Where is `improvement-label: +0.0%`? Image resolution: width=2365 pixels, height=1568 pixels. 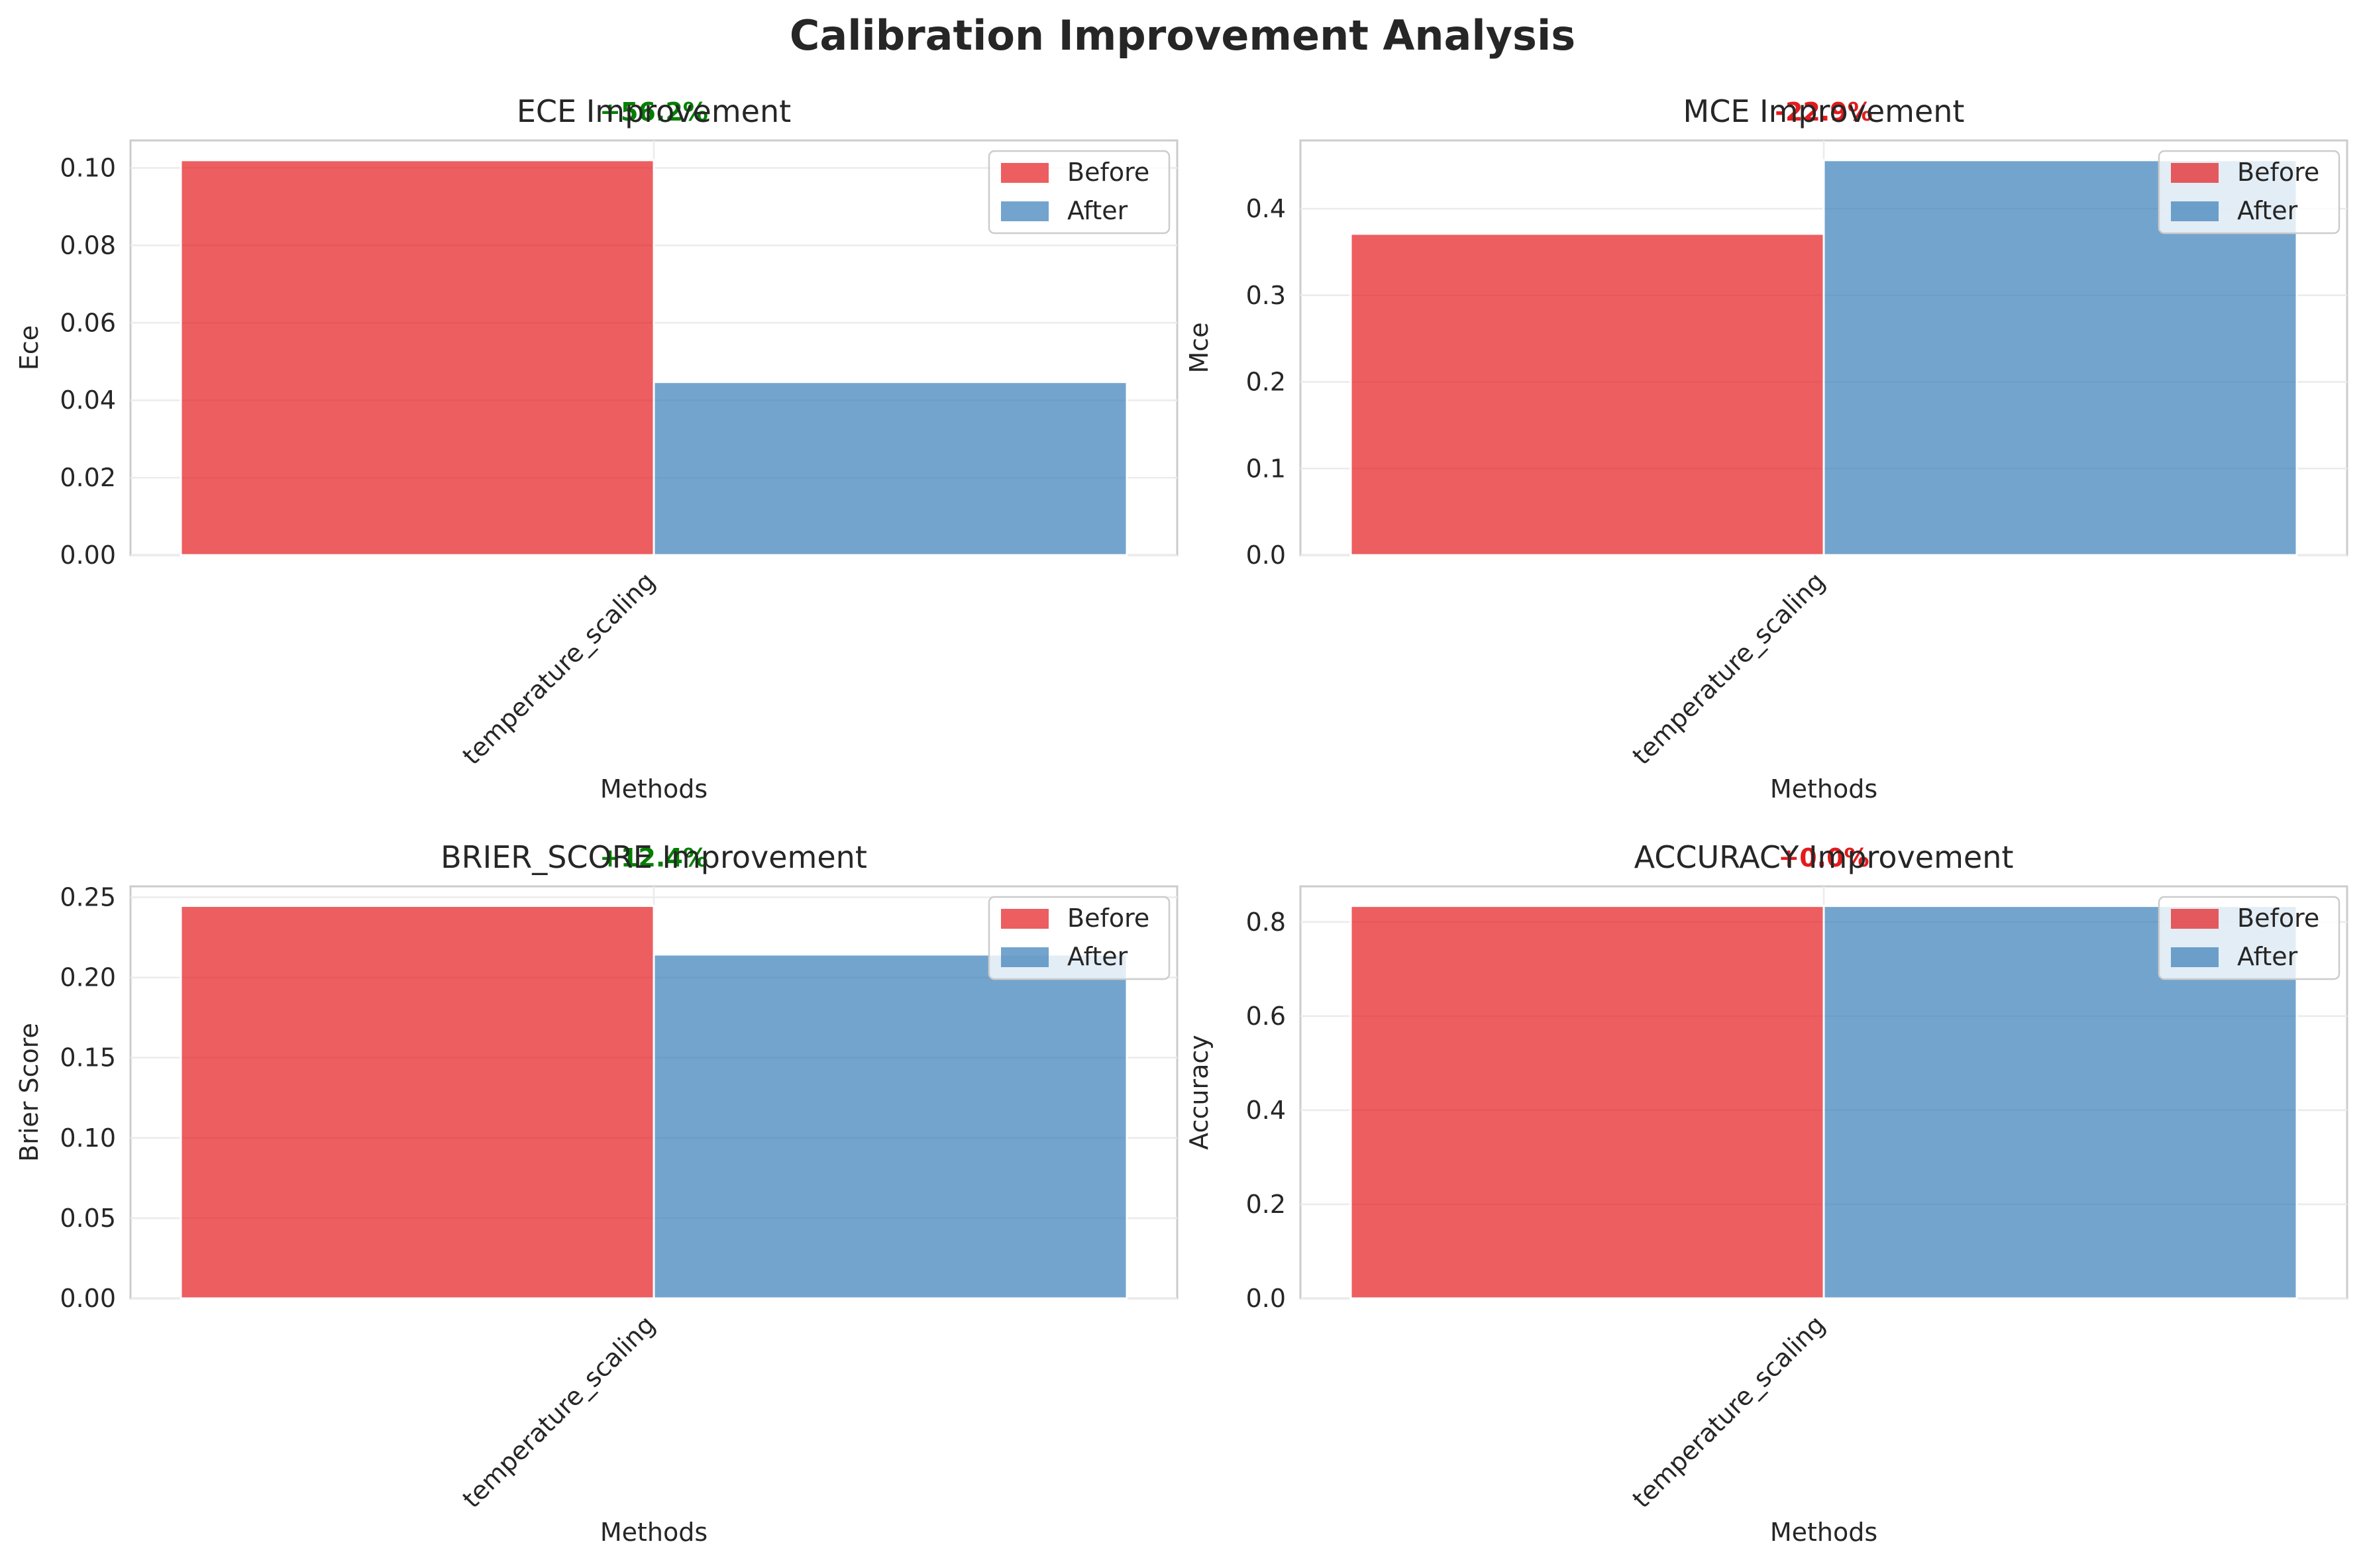
improvement-label: +0.0% is located at coordinates (1823, 857).